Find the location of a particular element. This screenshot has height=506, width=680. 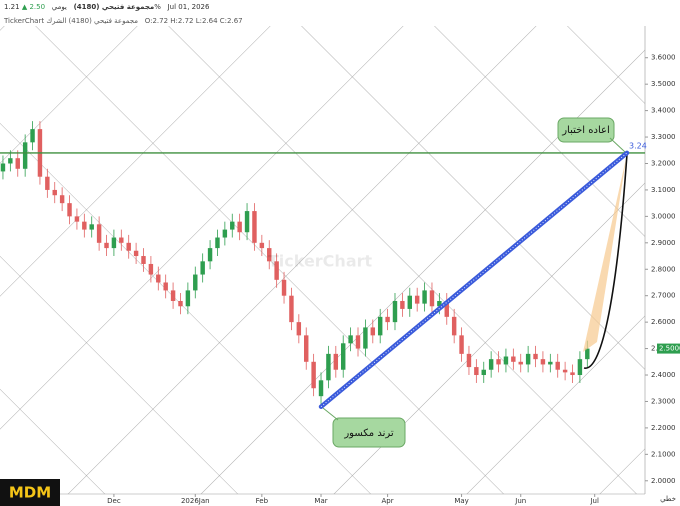

x-tick-label: 2026Jan is located at coordinates (195, 501).